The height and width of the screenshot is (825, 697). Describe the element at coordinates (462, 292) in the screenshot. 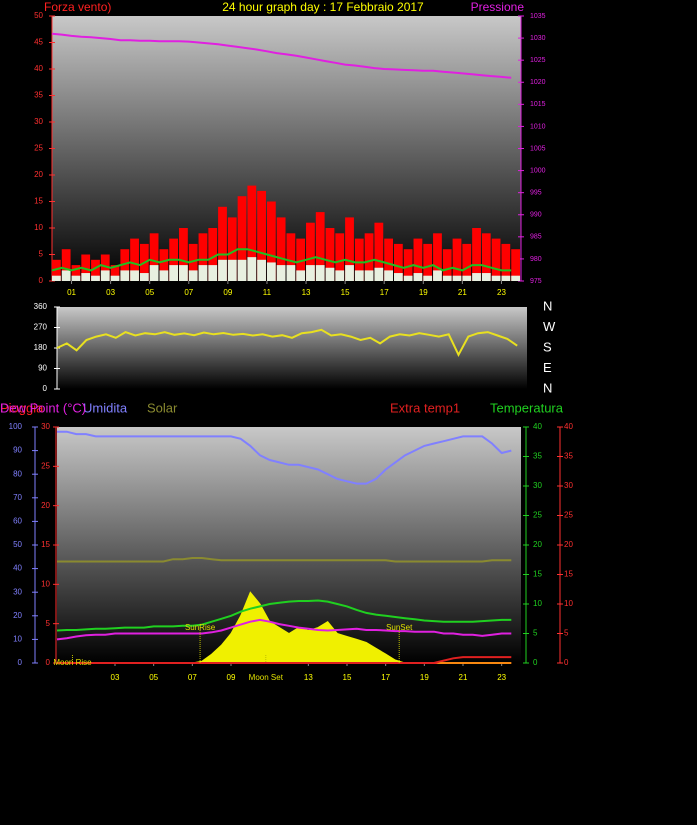

I see `x-tick-label: 21` at that location.